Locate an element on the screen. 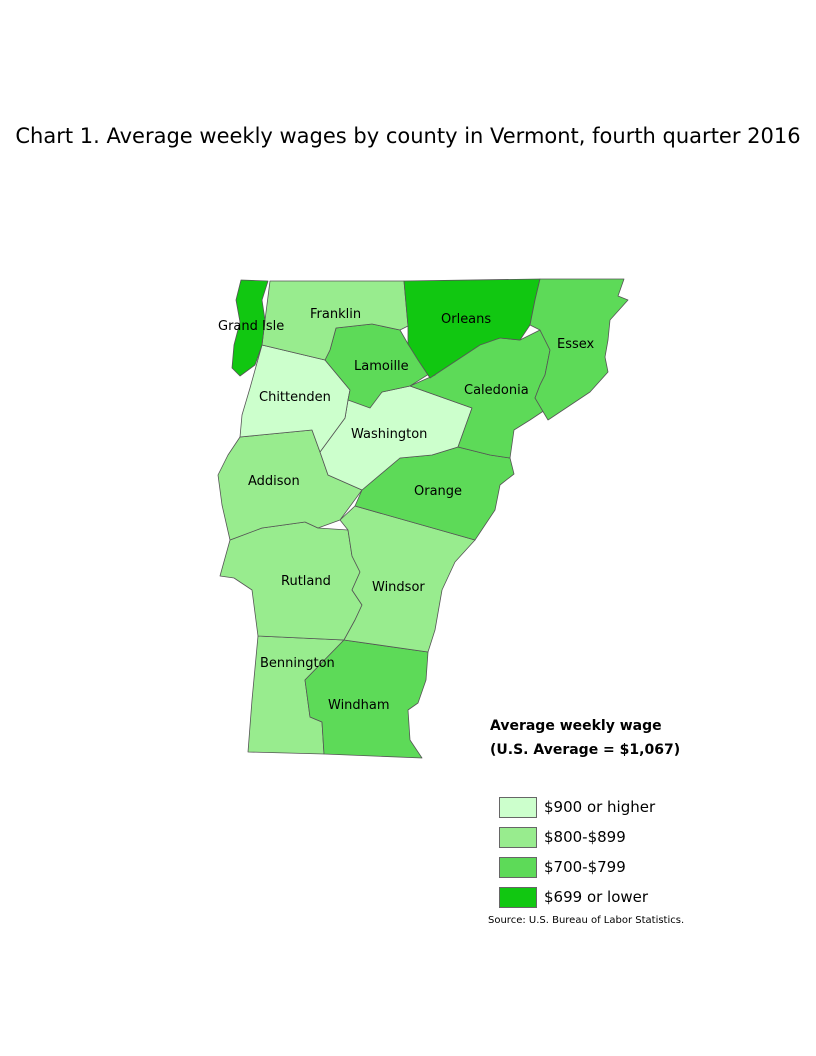 The image size is (816, 1056). legend-title-line1: Average weekly wage is located at coordinates (576, 726).